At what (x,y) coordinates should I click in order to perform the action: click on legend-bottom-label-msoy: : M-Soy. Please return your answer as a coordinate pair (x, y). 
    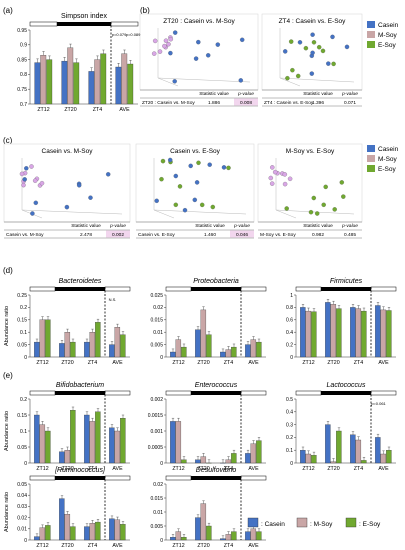
    Looking at the image, I should click on (321, 524).